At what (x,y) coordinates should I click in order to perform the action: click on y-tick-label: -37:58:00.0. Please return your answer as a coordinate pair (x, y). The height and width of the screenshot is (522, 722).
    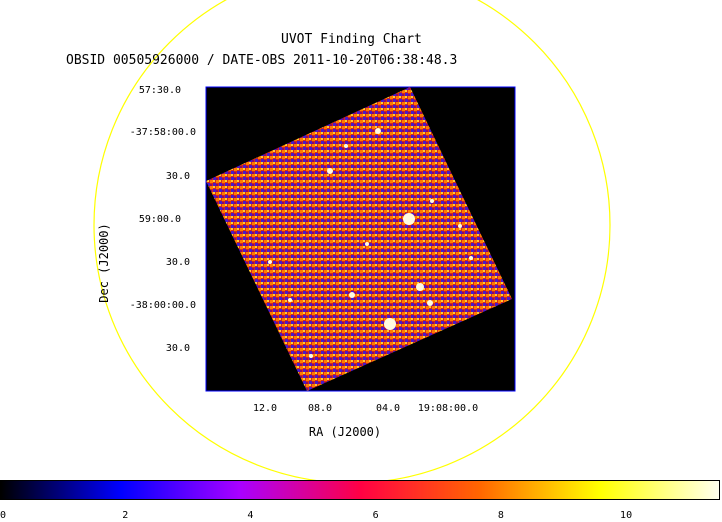
    Looking at the image, I should click on (162, 132).